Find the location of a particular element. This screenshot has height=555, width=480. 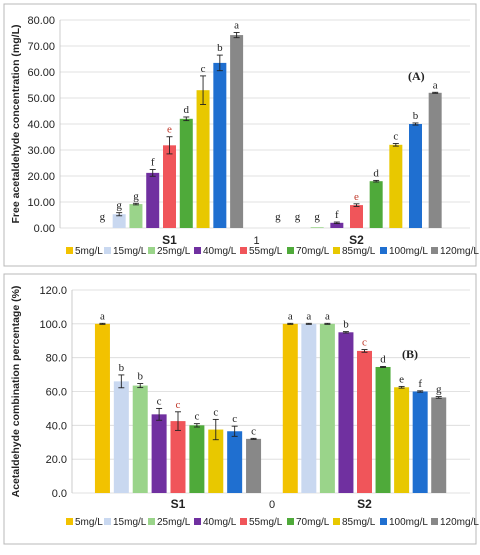

y-tick-label: 40.00 is located at coordinates (41, 125).